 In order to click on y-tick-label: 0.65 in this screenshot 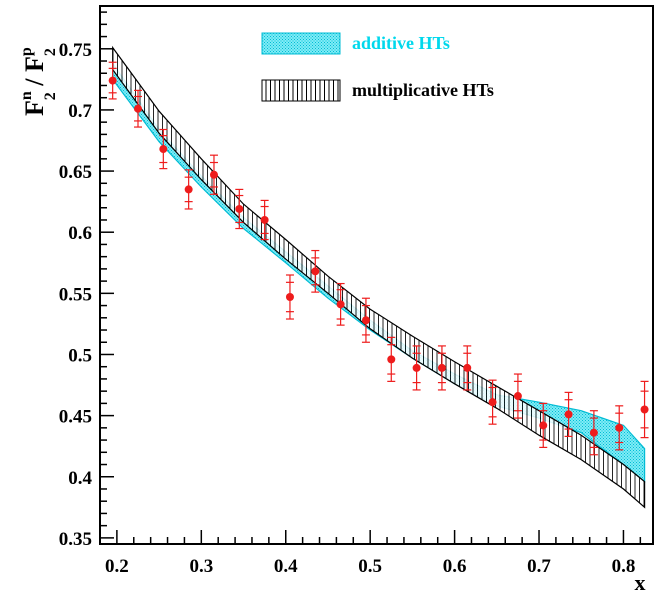, I will do `click(75, 172)`.